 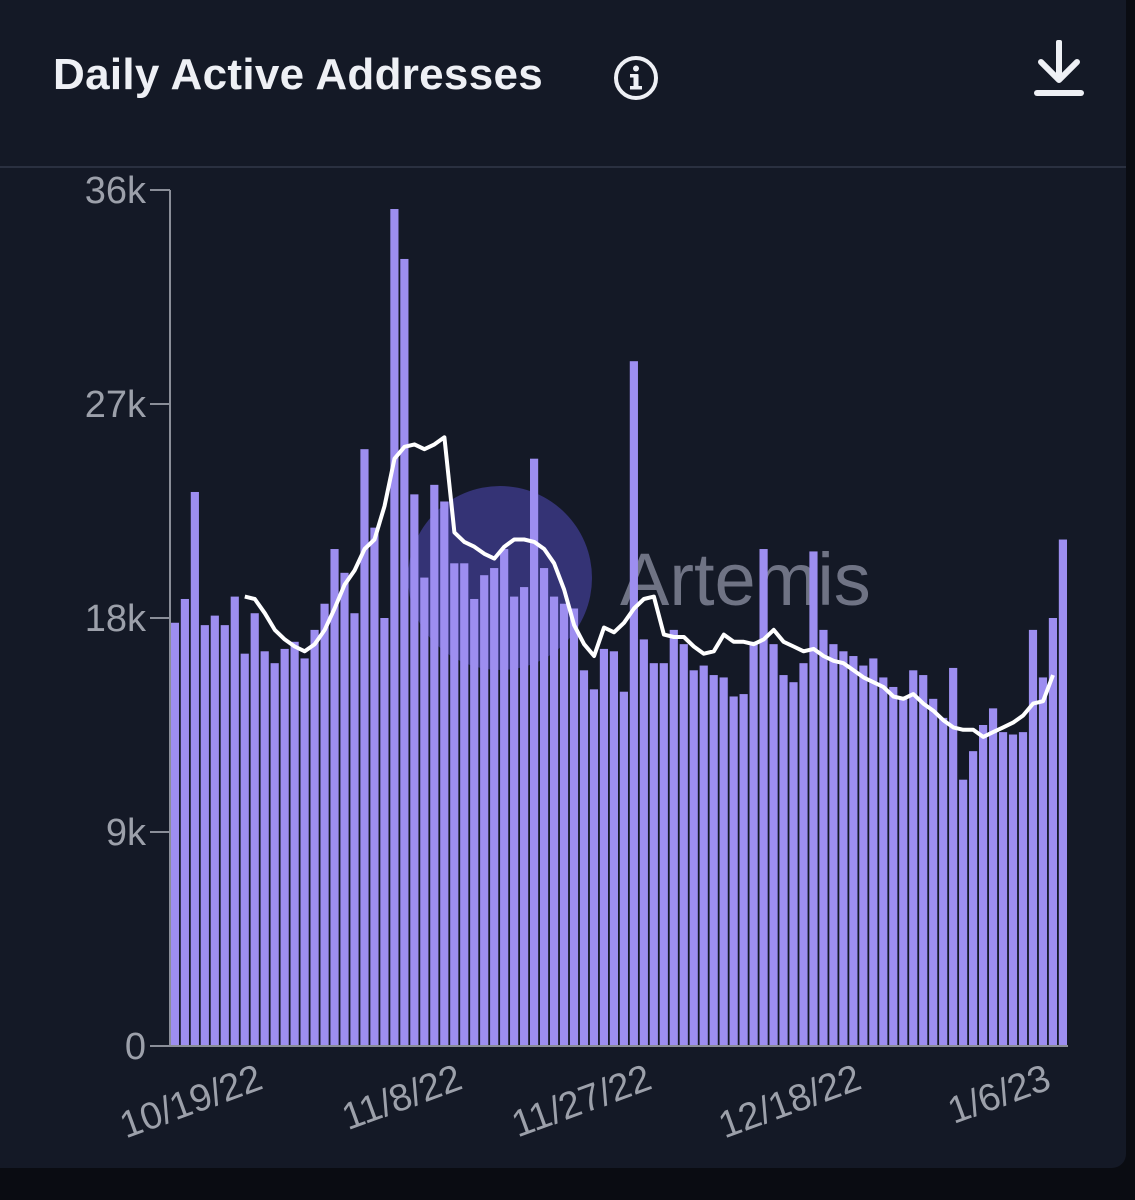 What do you see at coordinates (563, 84) in the screenshot?
I see `card-header: Daily Active Addresses` at bounding box center [563, 84].